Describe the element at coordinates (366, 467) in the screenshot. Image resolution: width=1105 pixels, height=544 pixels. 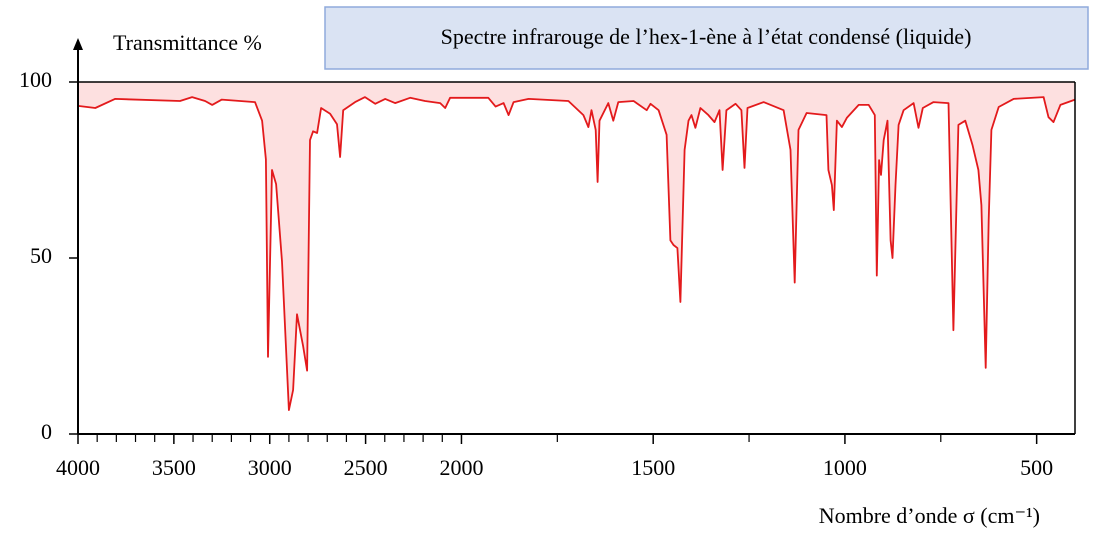
I see `x-tick-label: 2500` at that location.